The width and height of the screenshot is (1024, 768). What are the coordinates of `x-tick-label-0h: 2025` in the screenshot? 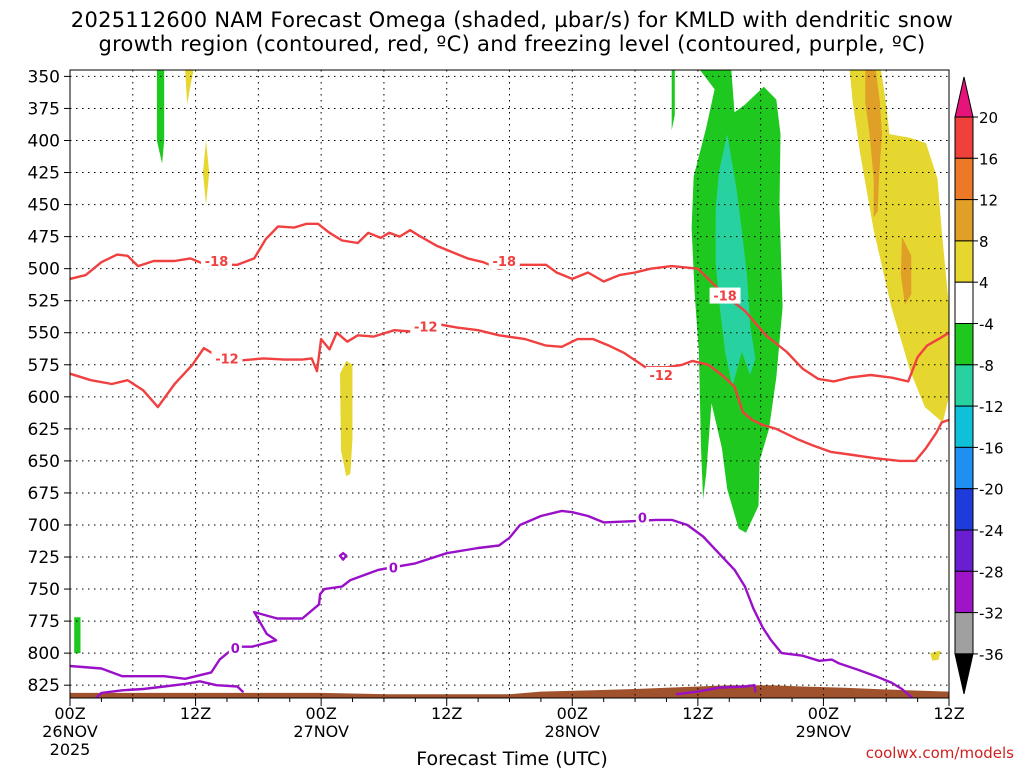 It's located at (70, 749).